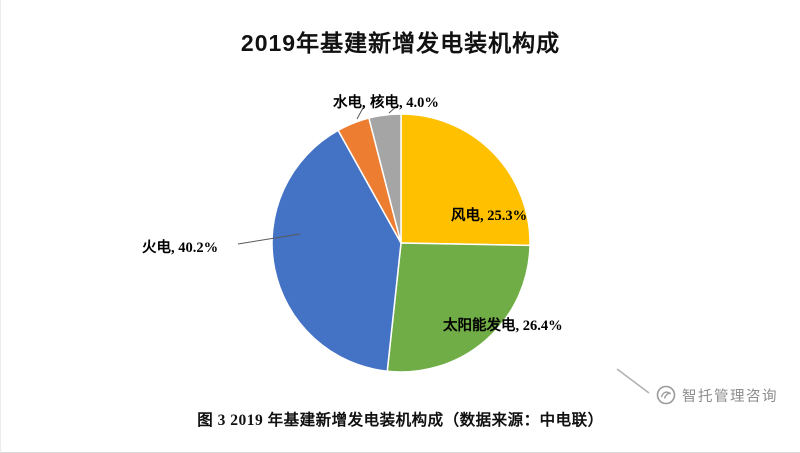 The height and width of the screenshot is (453, 800). I want to click on leader-line-nuclear, so click(393, 109).